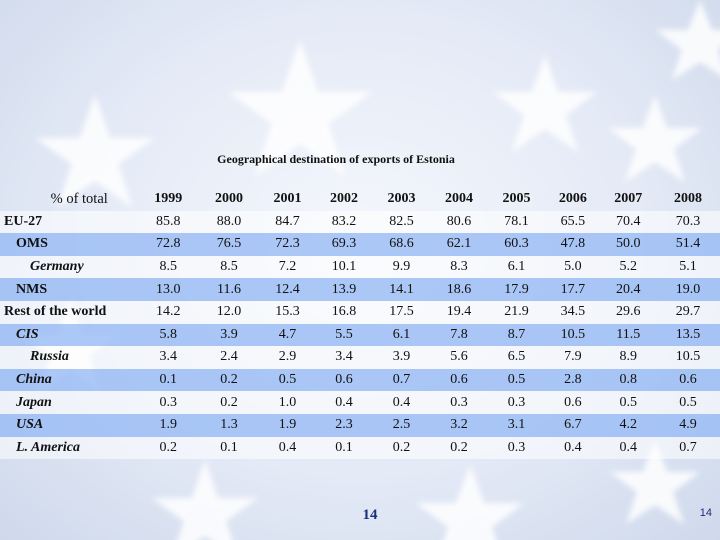 This screenshot has width=720, height=540. Describe the element at coordinates (401, 199) in the screenshot. I see `year-header: 2003` at that location.